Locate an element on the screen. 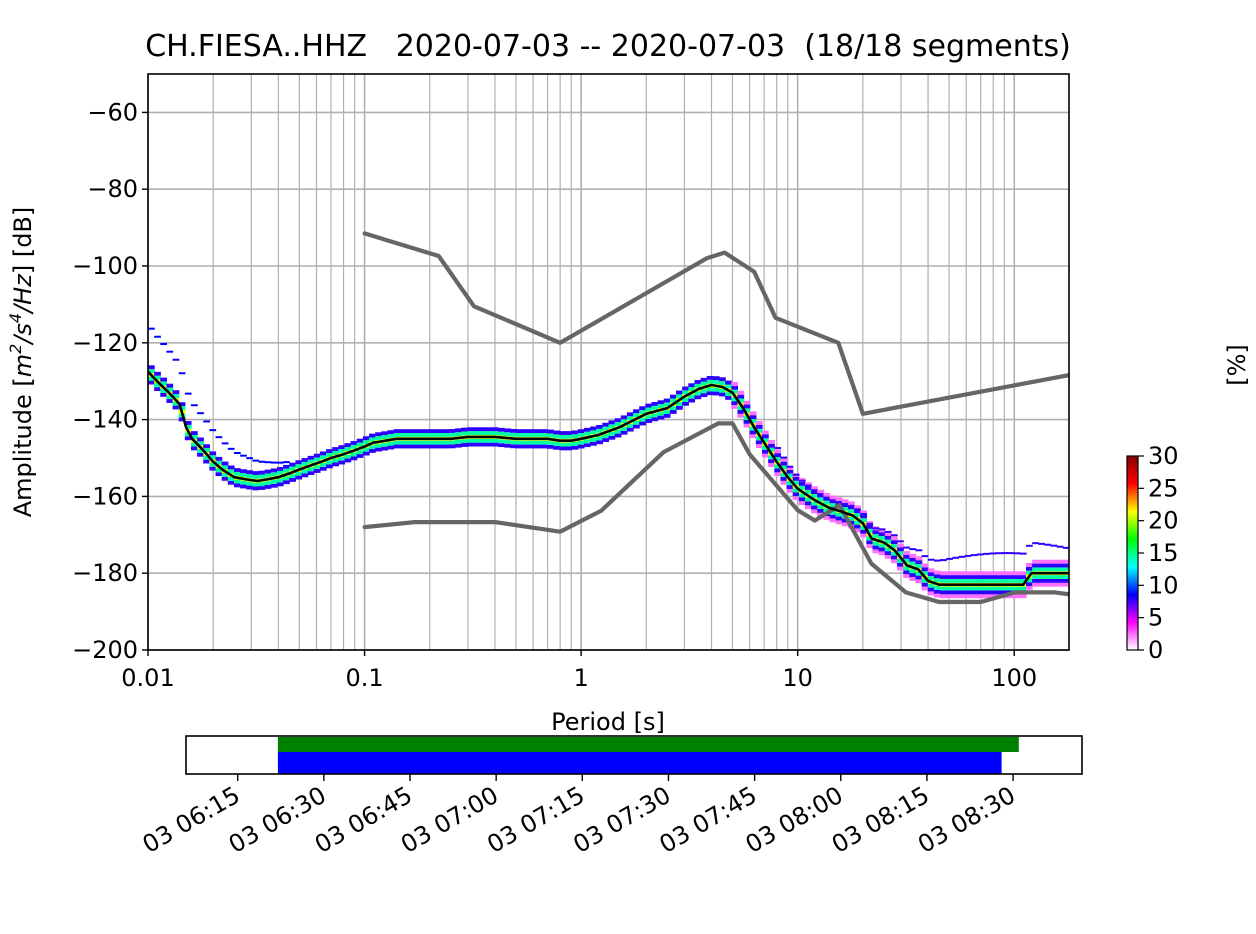 The image size is (1256, 934). colorbar-tick-label: 10 is located at coordinates (1163, 585).